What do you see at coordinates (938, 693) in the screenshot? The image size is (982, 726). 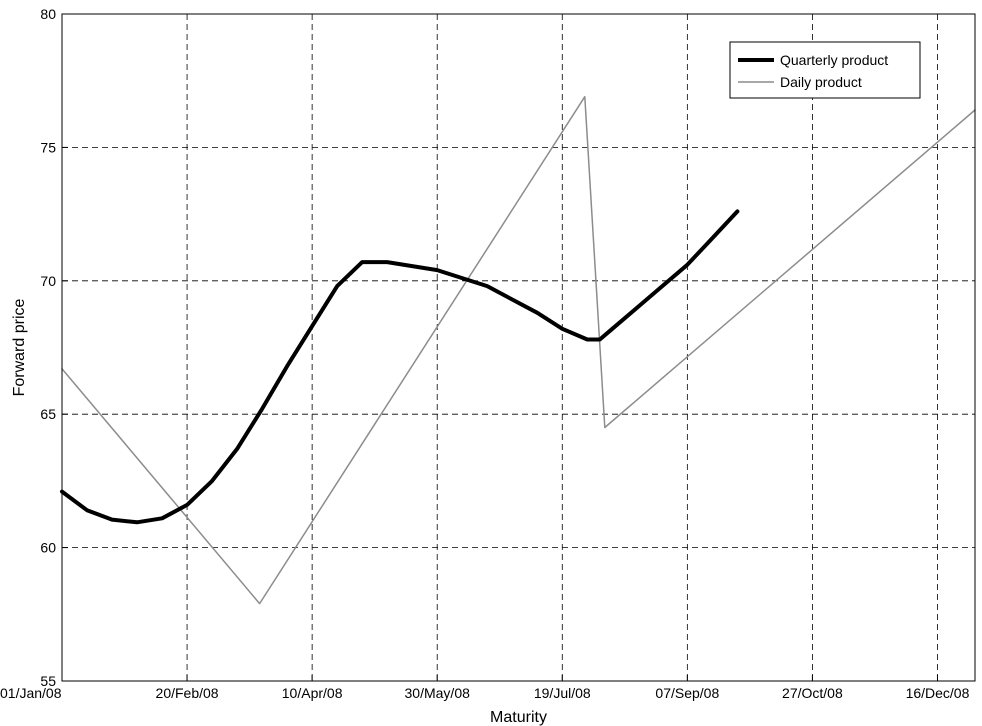 I see `x-tick-label: 16/Dec/08` at bounding box center [938, 693].